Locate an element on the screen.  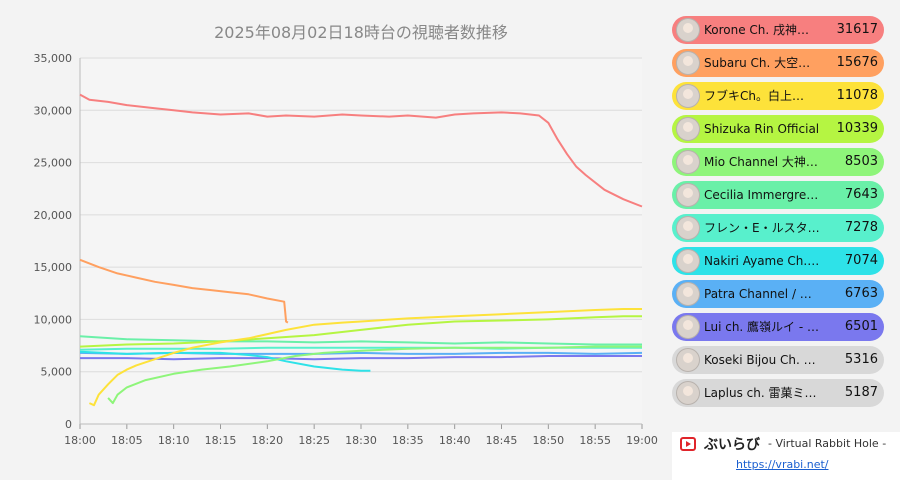
legend-item: Laplus ch. 雷菓ミラ… 5187 is located at coordinates (778, 393).